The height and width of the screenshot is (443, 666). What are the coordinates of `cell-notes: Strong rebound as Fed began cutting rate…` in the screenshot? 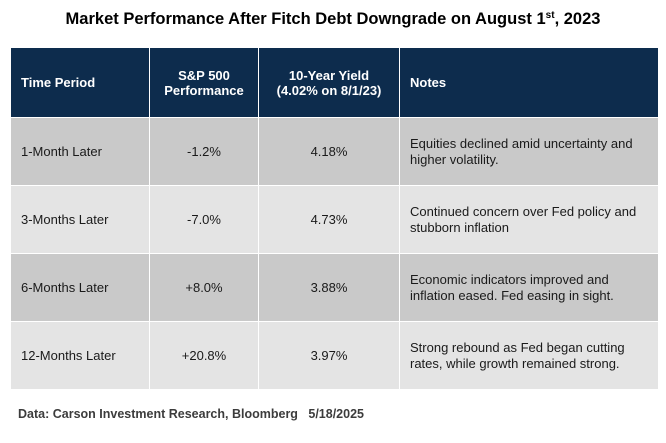 It's located at (529, 356).